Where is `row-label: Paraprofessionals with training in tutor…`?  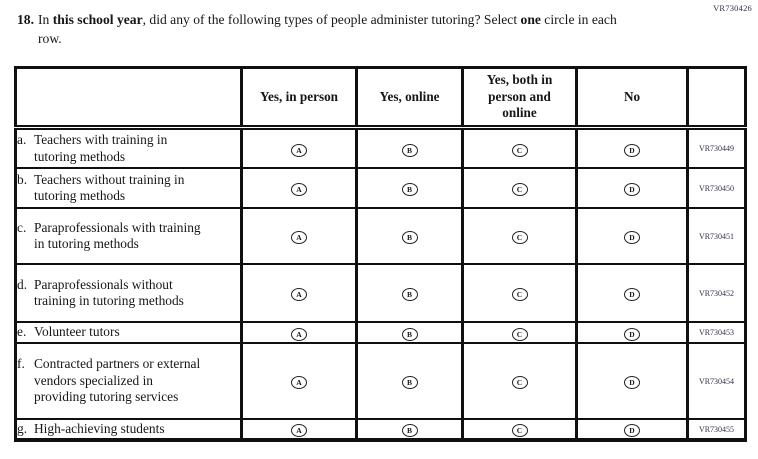
row-label: Paraprofessionals with training in tutor… is located at coordinates (117, 235).